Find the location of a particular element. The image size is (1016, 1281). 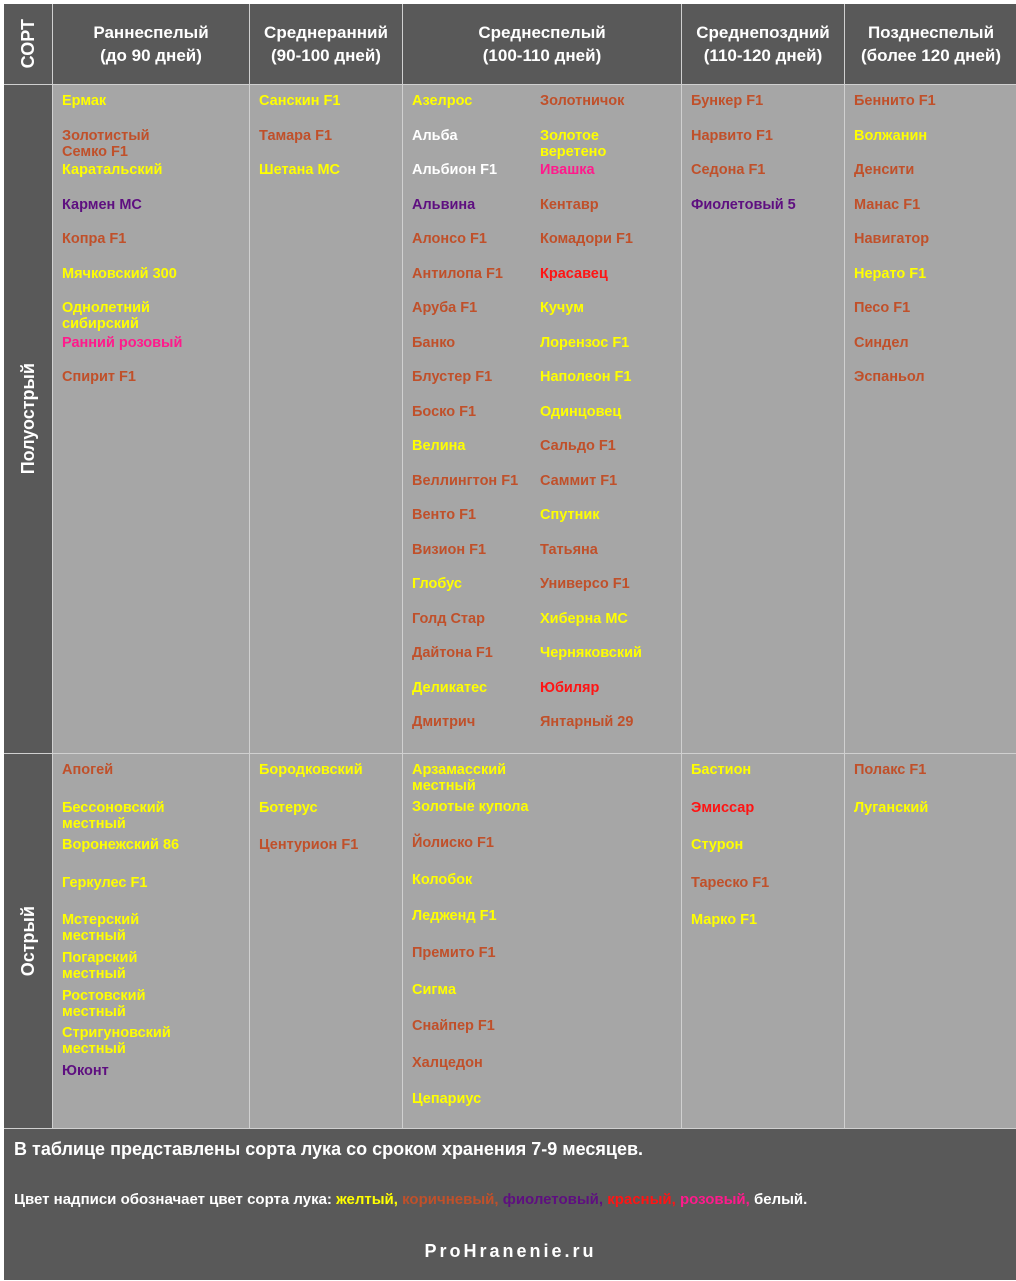

variety: Мячковский 300 is located at coordinates (119, 273).